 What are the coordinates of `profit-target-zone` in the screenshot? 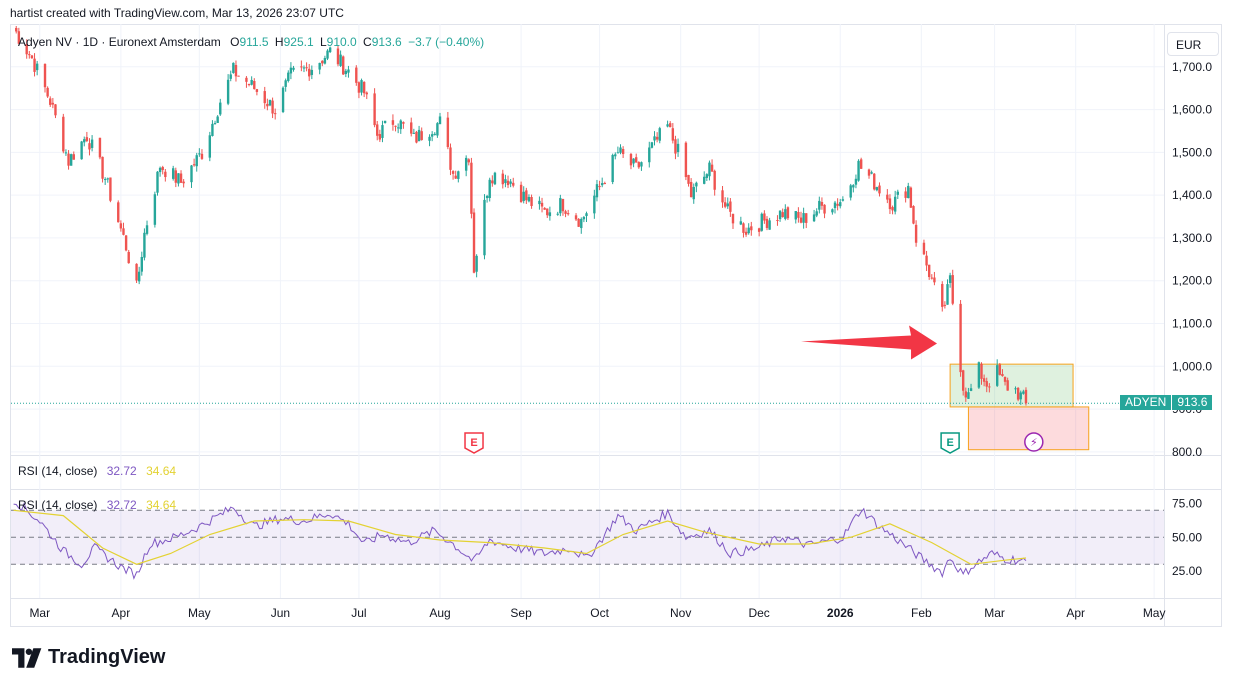 It's located at (1011, 385).